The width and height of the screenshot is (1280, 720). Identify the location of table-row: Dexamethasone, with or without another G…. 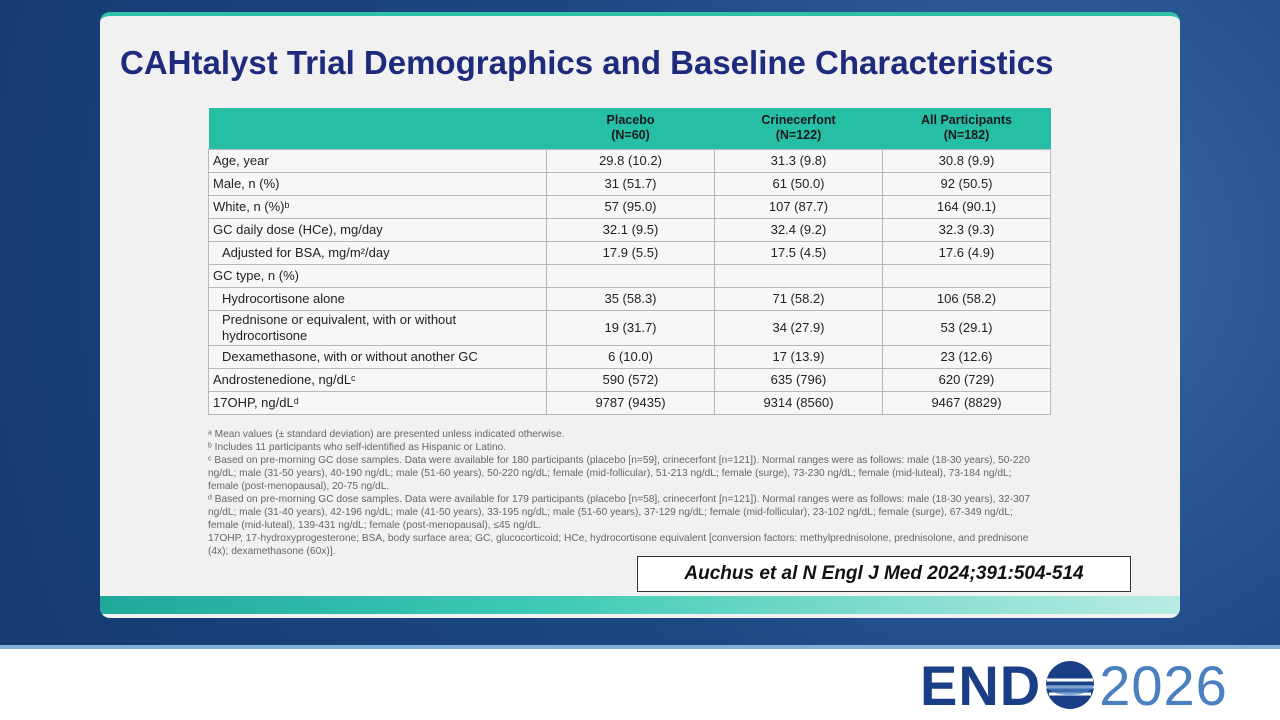
(629, 356).